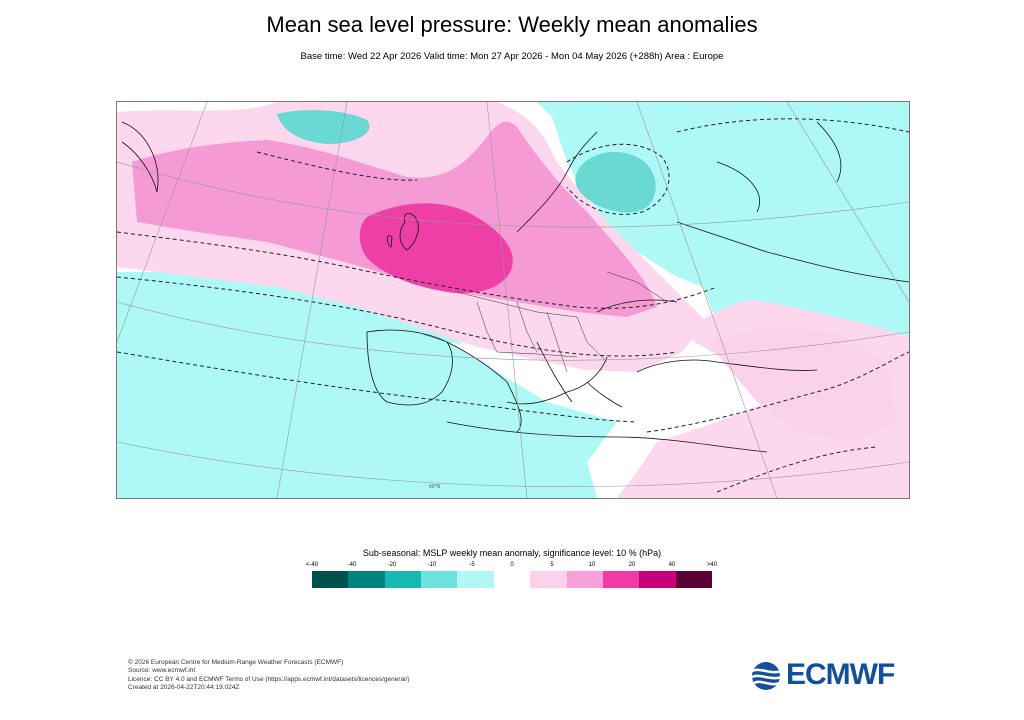  I want to click on ecmwf-logo-icon, so click(767, 676).